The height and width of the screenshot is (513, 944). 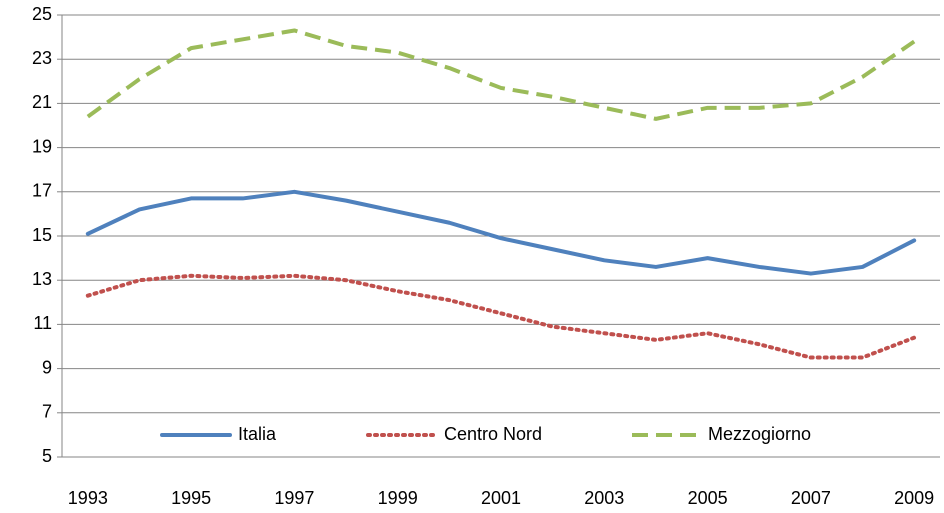 I want to click on x-tick-label: 2005, so click(x=708, y=498).